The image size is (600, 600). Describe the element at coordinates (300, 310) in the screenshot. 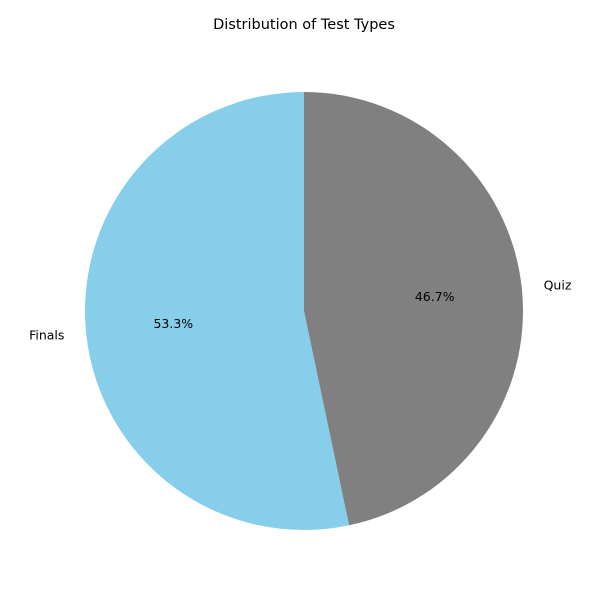

I see `labels-group: Finals 53.3% Quiz 46.7%` at that location.